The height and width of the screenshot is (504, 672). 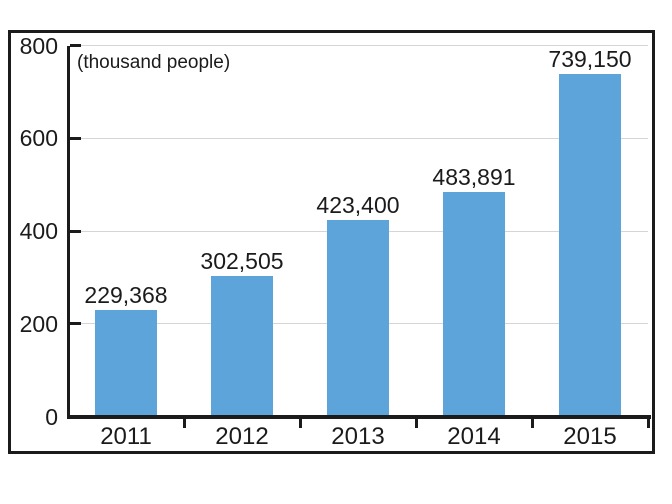 I want to click on bar-value-label: 229,368, so click(x=126, y=295).